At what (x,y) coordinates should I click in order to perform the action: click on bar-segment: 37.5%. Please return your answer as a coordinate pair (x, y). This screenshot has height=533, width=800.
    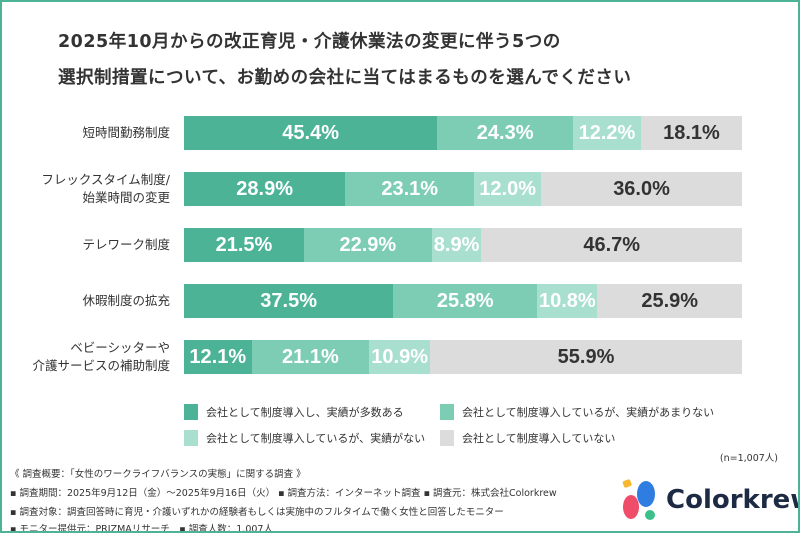
    Looking at the image, I should click on (289, 301).